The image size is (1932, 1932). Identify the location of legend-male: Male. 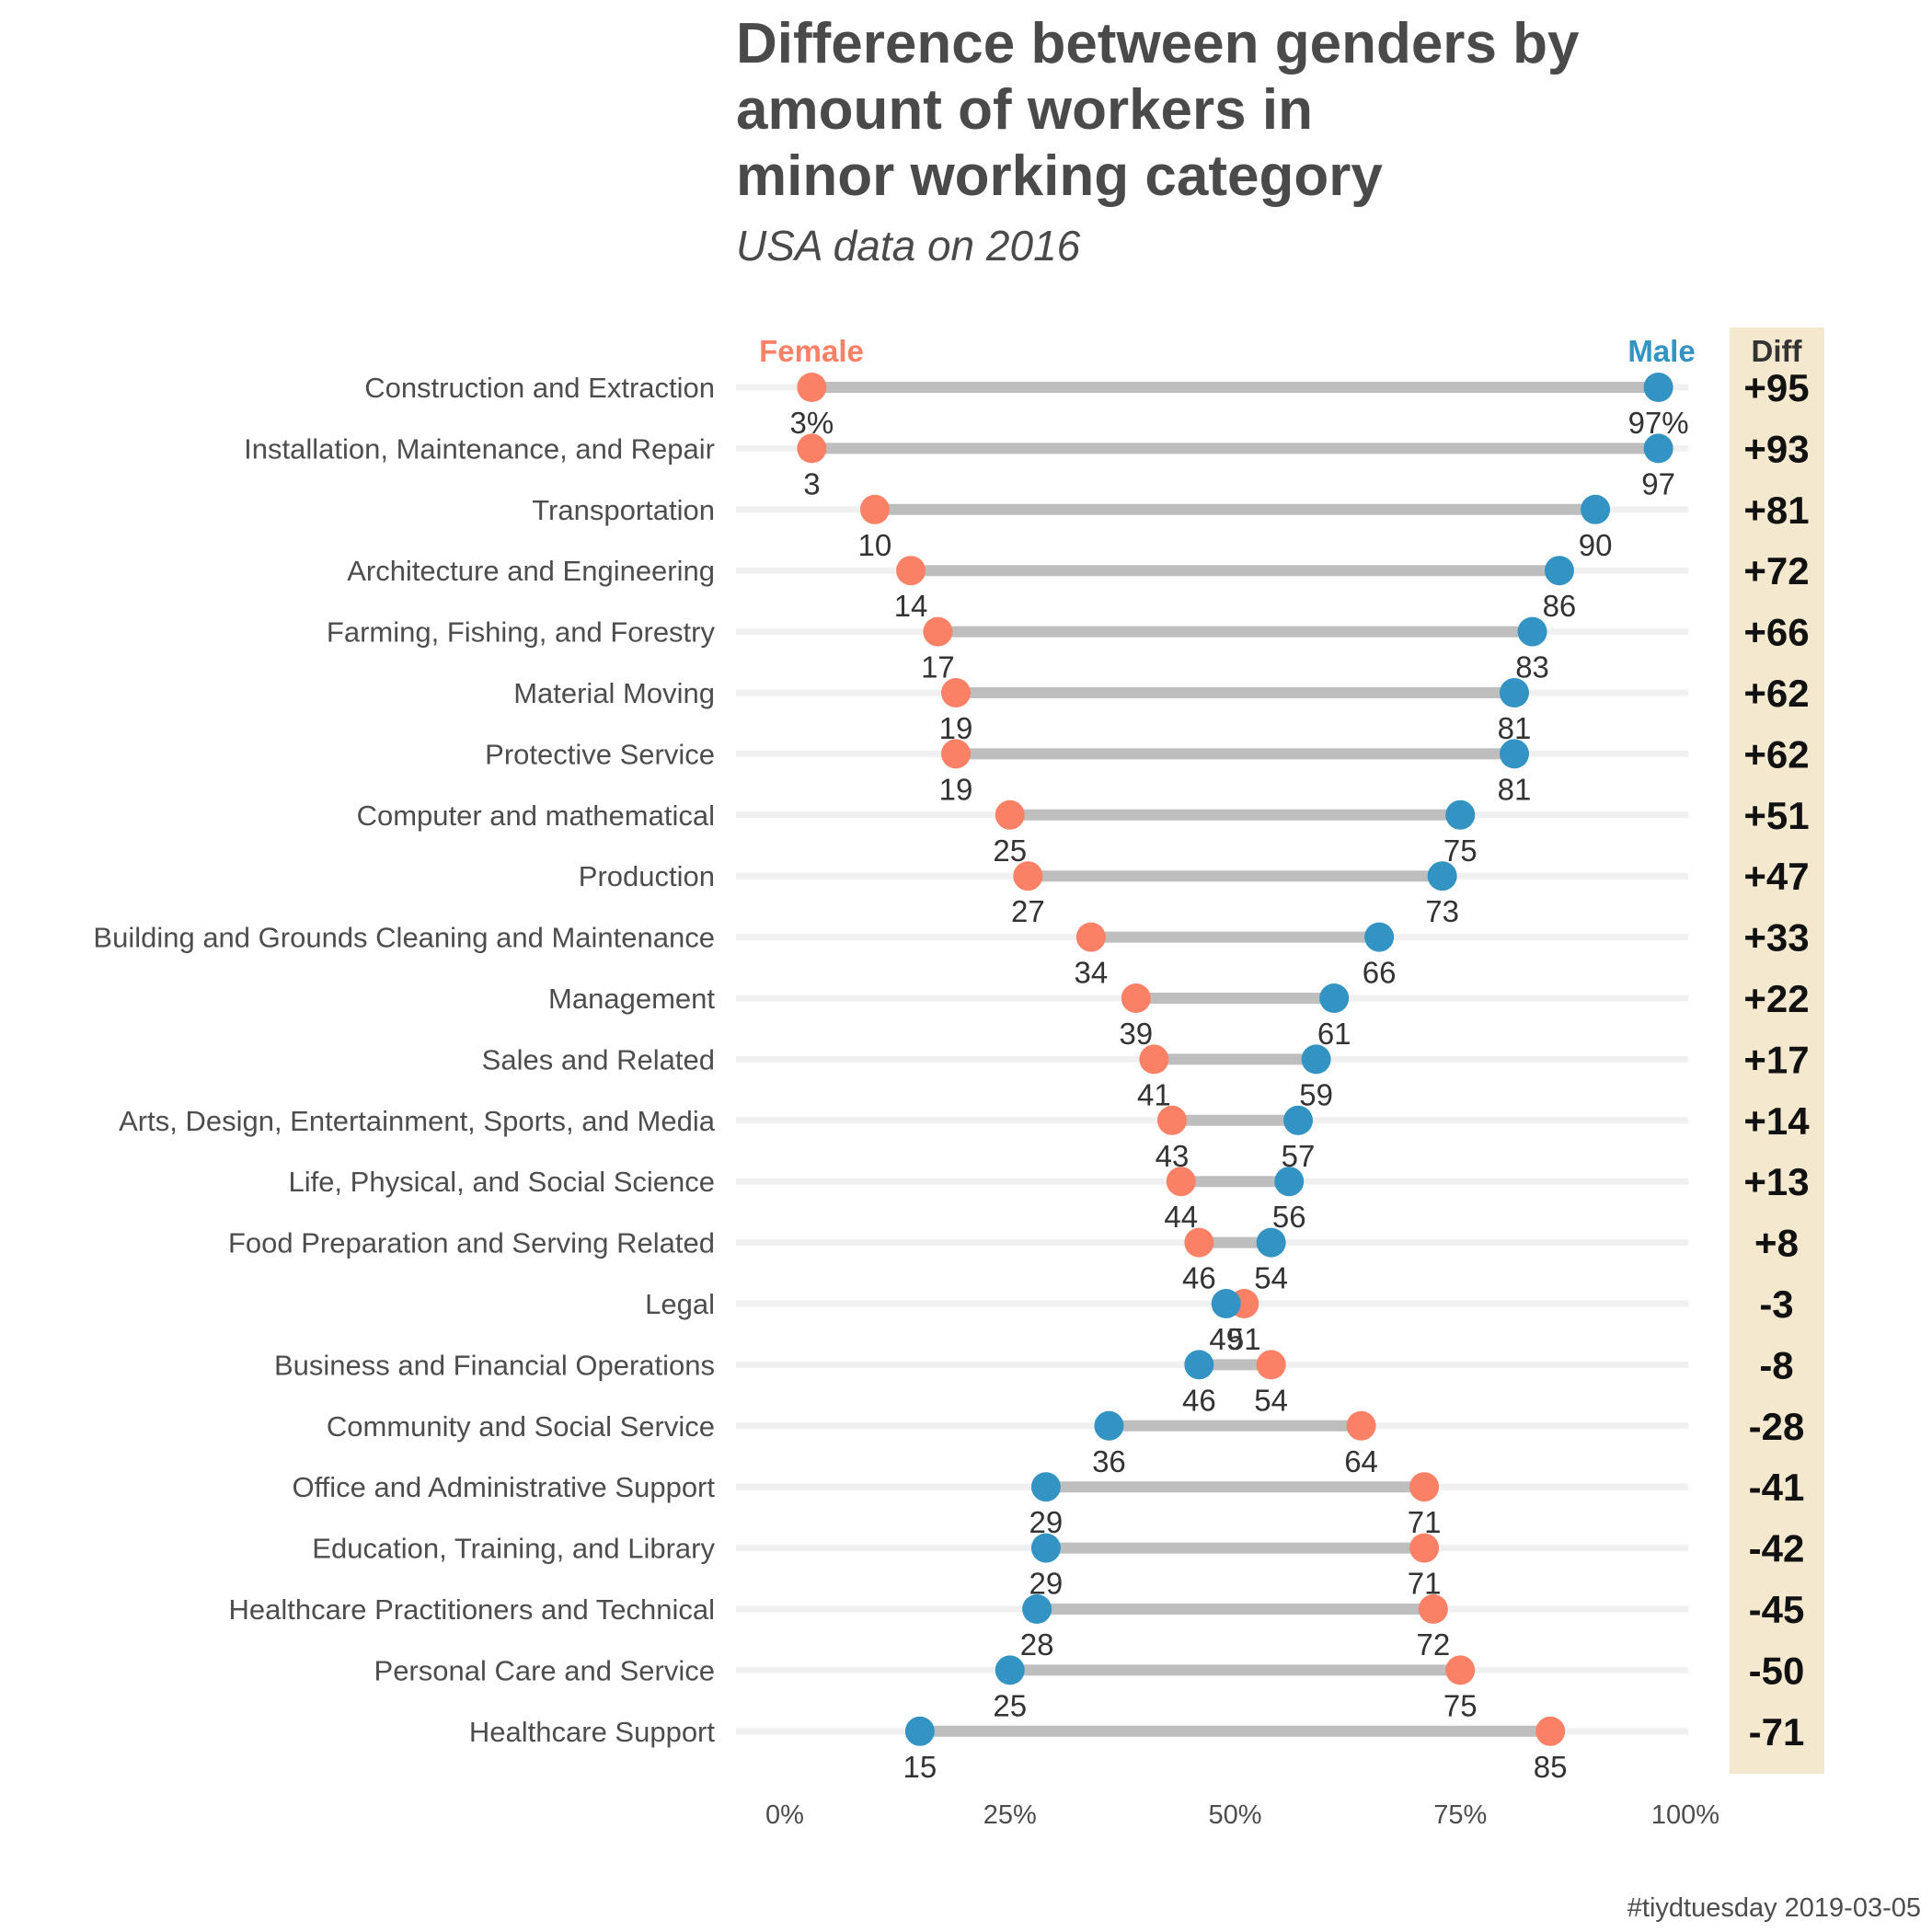
(1661, 351).